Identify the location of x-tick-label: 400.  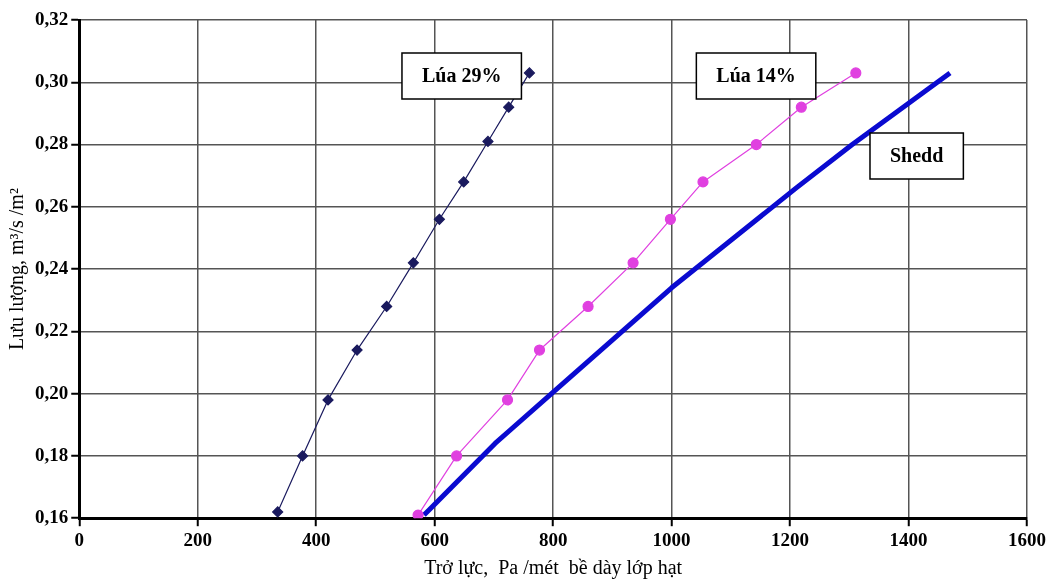
(316, 539).